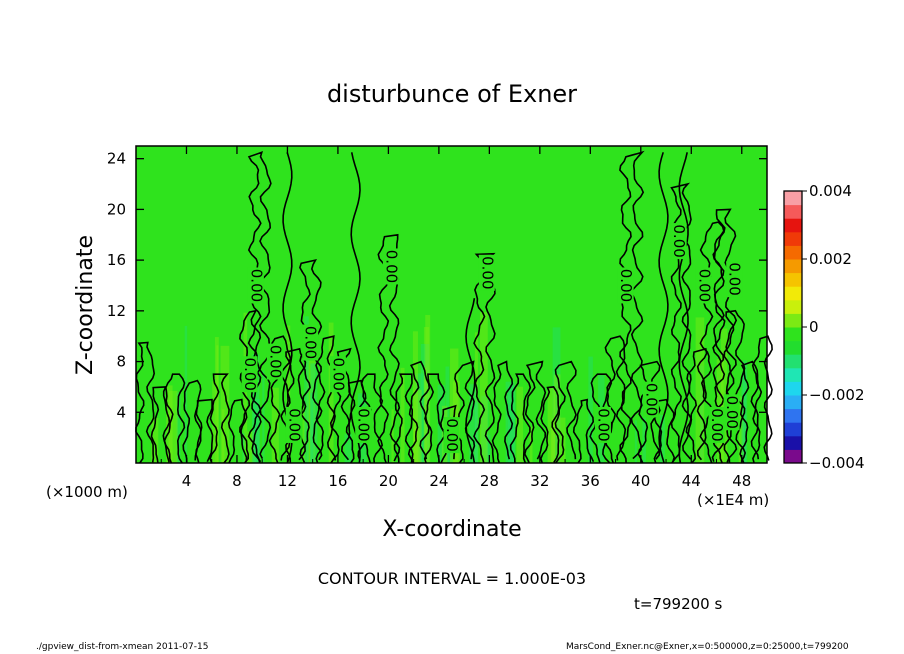 This screenshot has height=654, width=904. Describe the element at coordinates (691, 481) in the screenshot. I see `x-tick-label: 44` at that location.